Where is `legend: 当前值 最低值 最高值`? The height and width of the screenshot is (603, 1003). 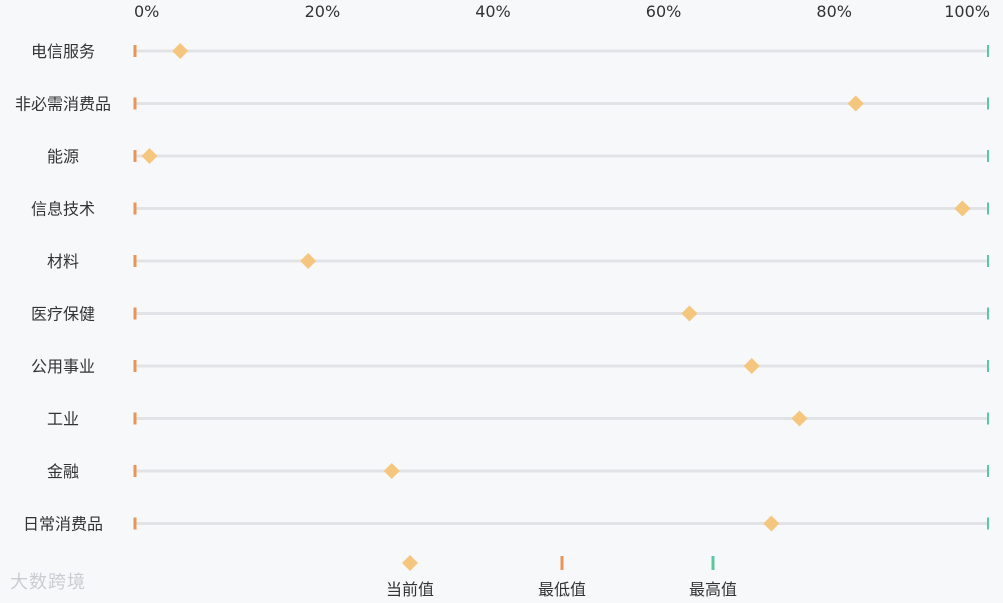 legend: 当前值 最低值 最高值 is located at coordinates (561, 577).